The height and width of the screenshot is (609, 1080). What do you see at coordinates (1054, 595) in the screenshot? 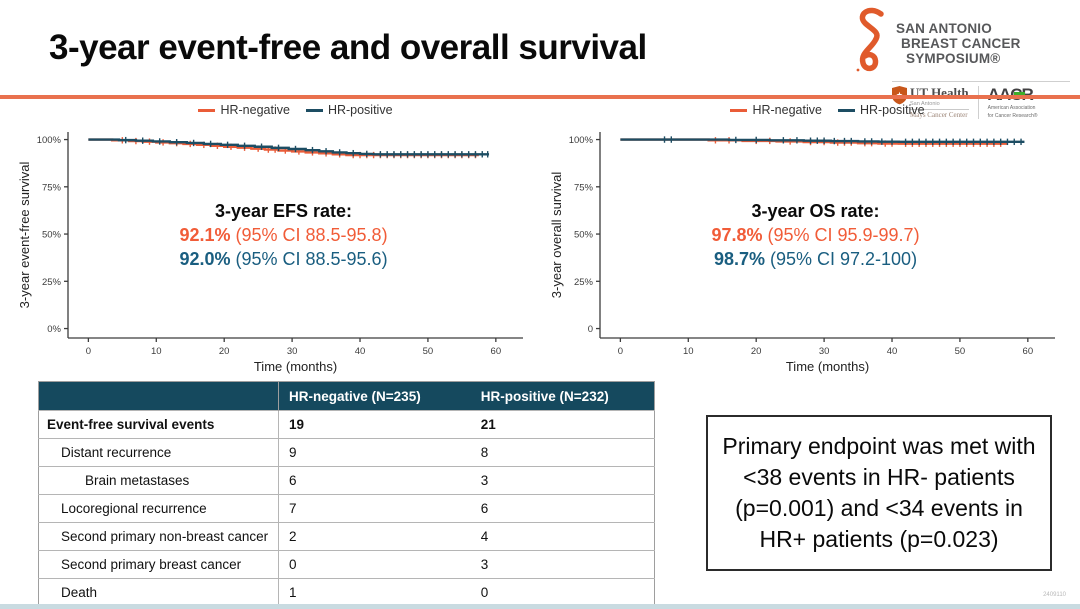
I see `footer-code: 2409110` at bounding box center [1054, 595].